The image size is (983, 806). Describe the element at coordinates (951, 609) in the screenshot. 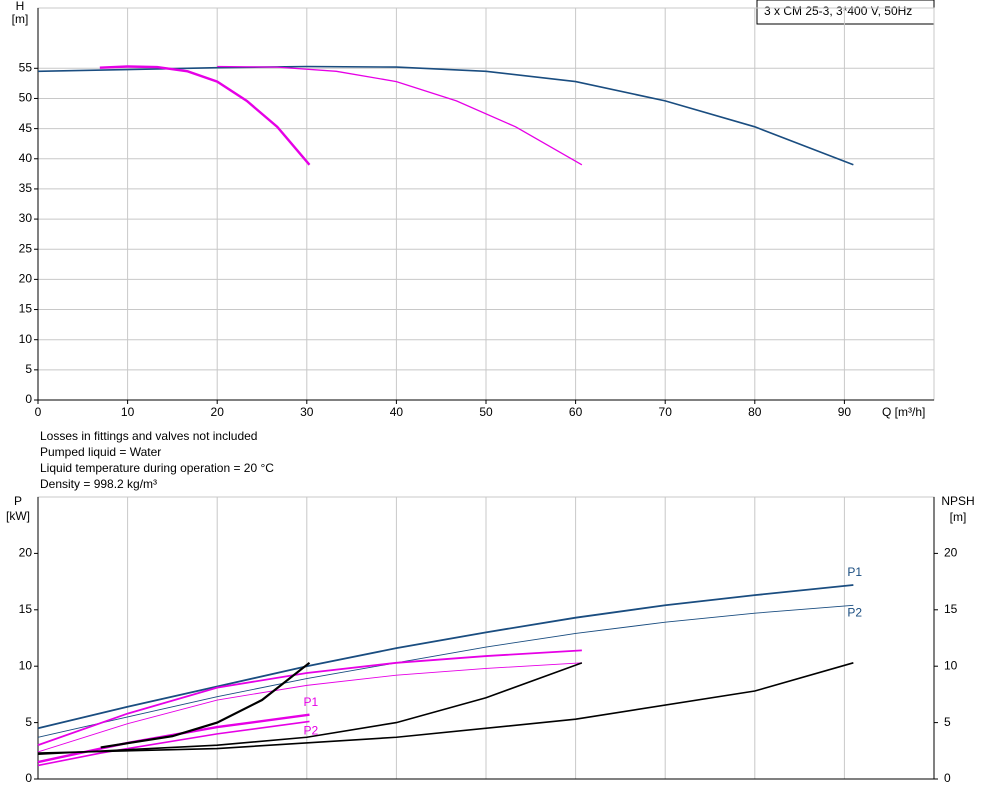

I see `y2-tick-label: 15` at that location.